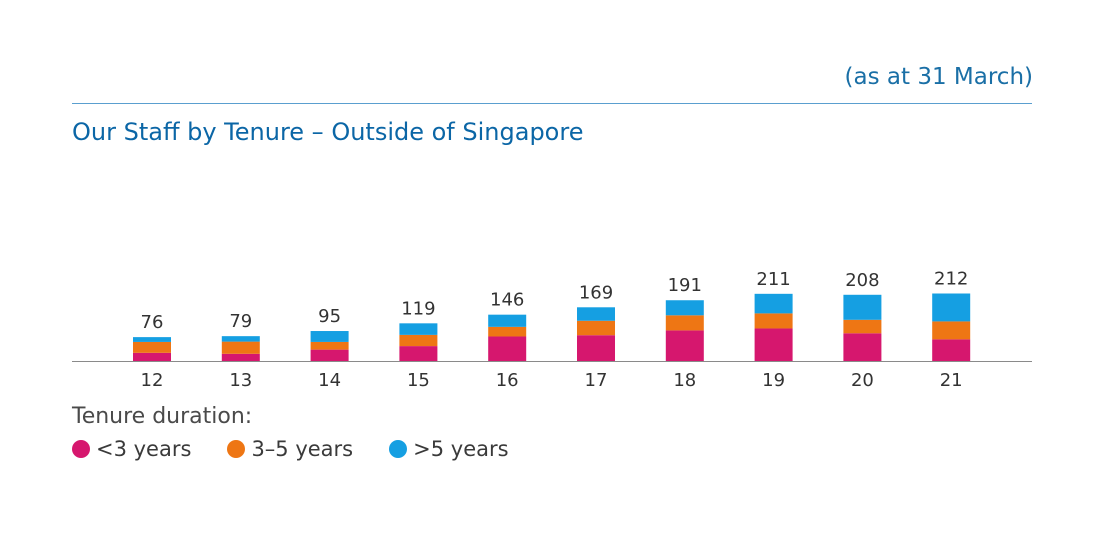  Describe the element at coordinates (152, 322) in the screenshot. I see `total-label-12: 76` at that location.